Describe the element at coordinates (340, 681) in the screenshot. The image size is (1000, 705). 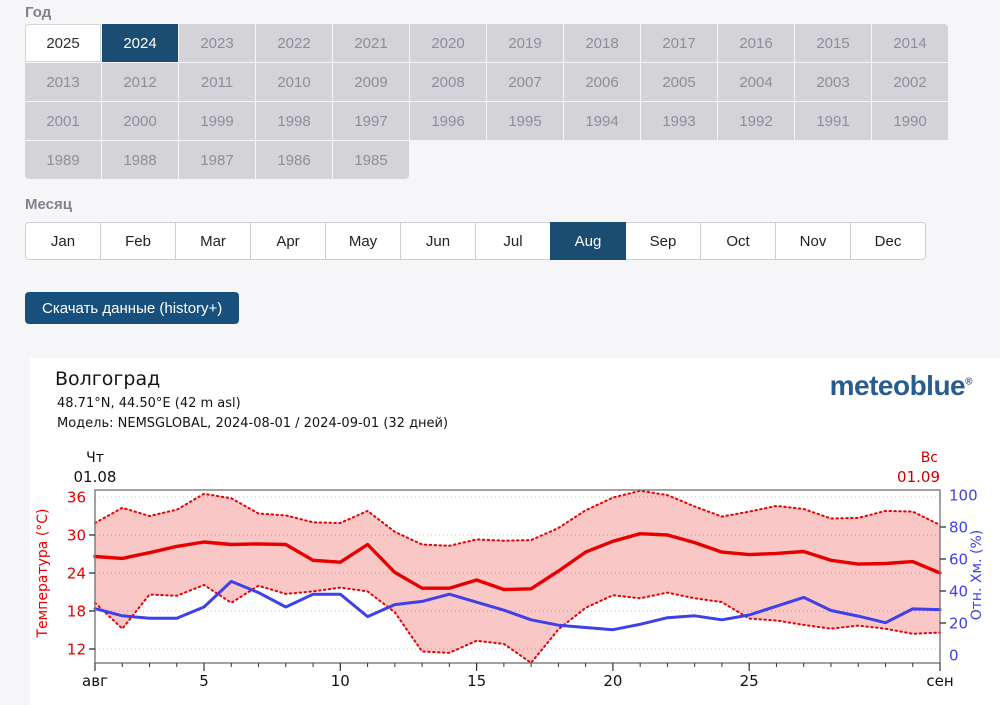
I see `x-tick-label: 10` at that location.